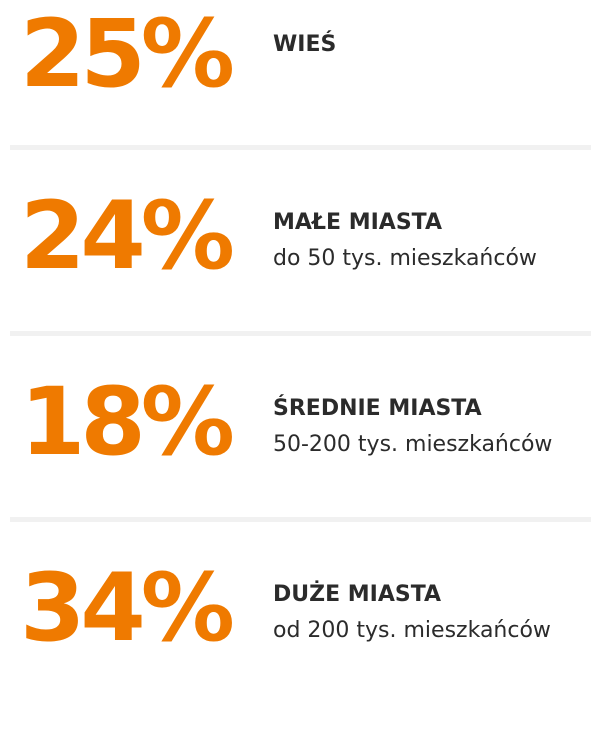  I want to click on stat-title: MAŁE MIASTA, so click(358, 222).